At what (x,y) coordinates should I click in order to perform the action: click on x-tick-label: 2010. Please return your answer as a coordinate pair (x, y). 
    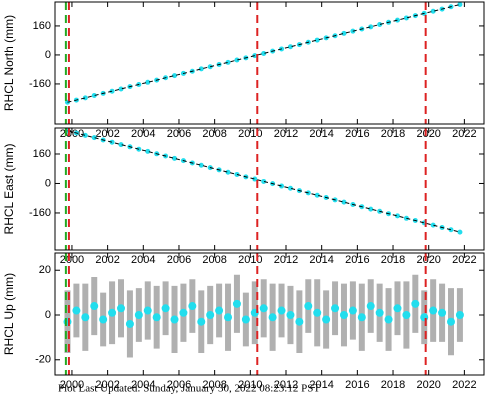
    Looking at the image, I should click on (250, 385).